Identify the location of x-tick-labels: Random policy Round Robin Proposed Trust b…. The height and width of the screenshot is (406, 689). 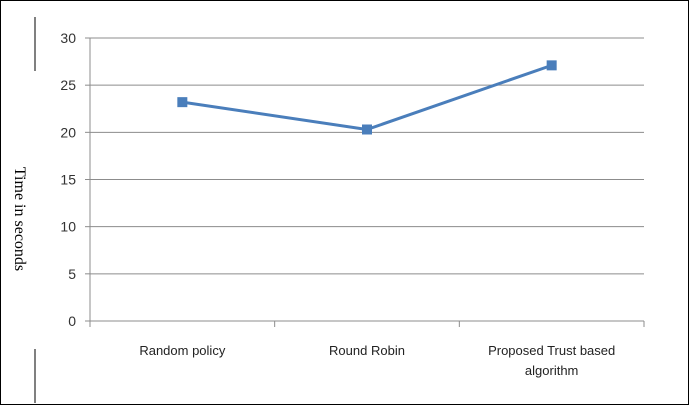
(377, 360).